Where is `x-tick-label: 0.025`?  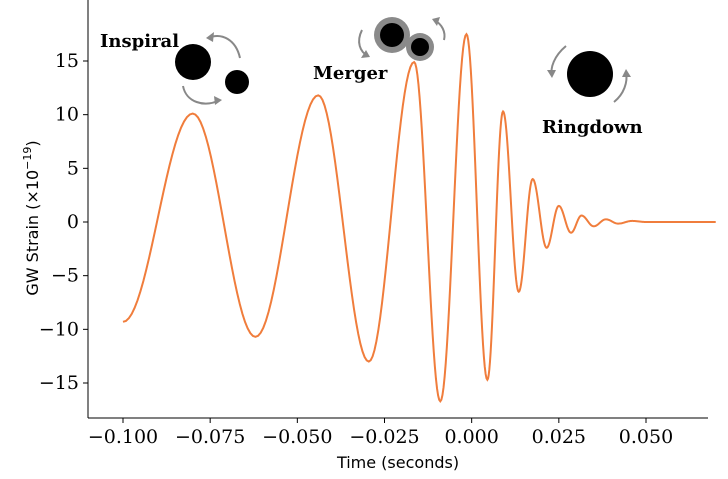 x-tick-label: 0.025 is located at coordinates (559, 437).